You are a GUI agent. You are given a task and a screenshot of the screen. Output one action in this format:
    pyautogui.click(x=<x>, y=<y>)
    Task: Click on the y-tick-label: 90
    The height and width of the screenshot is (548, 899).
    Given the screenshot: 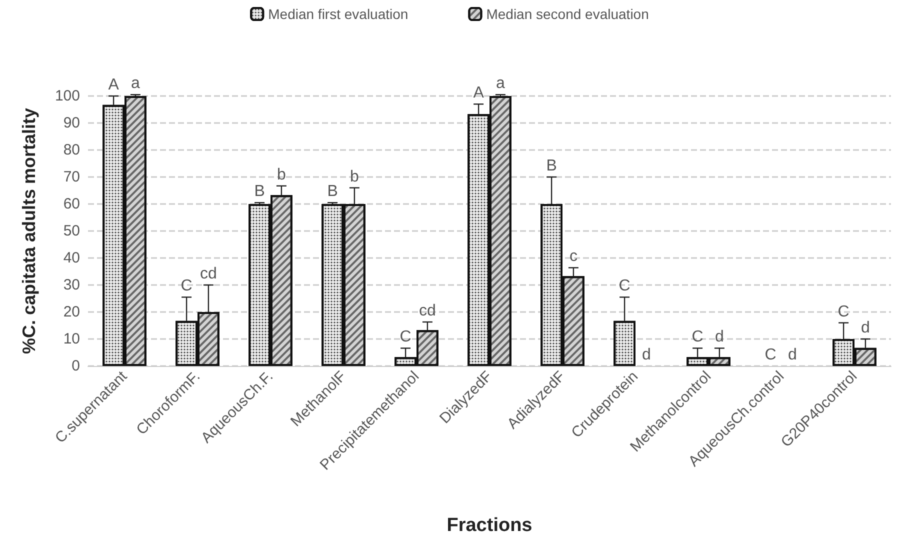 What is the action you would take?
    pyautogui.click(x=71, y=123)
    